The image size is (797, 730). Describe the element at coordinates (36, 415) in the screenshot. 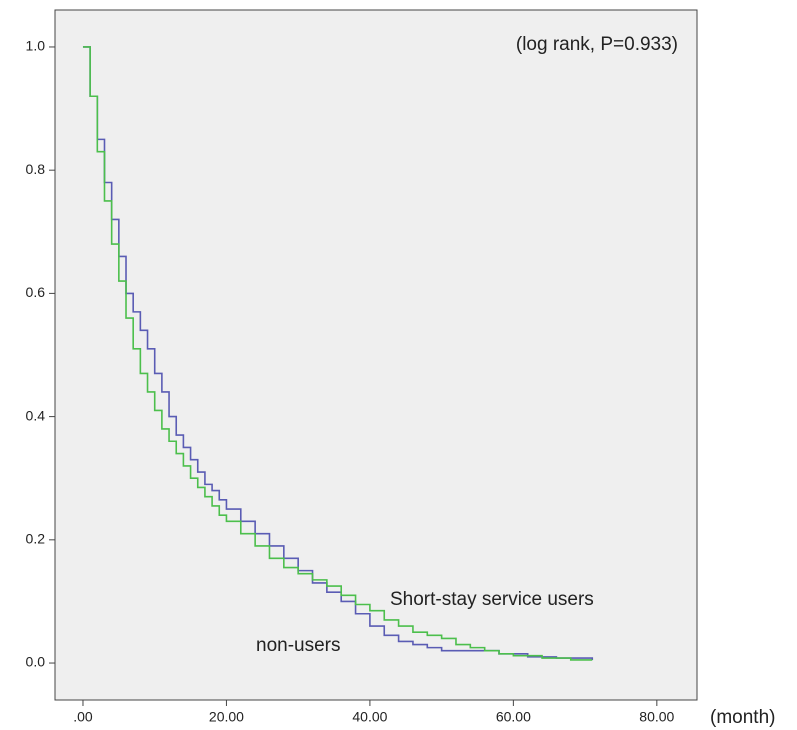

I see `y-tick-label: 0.4` at that location.